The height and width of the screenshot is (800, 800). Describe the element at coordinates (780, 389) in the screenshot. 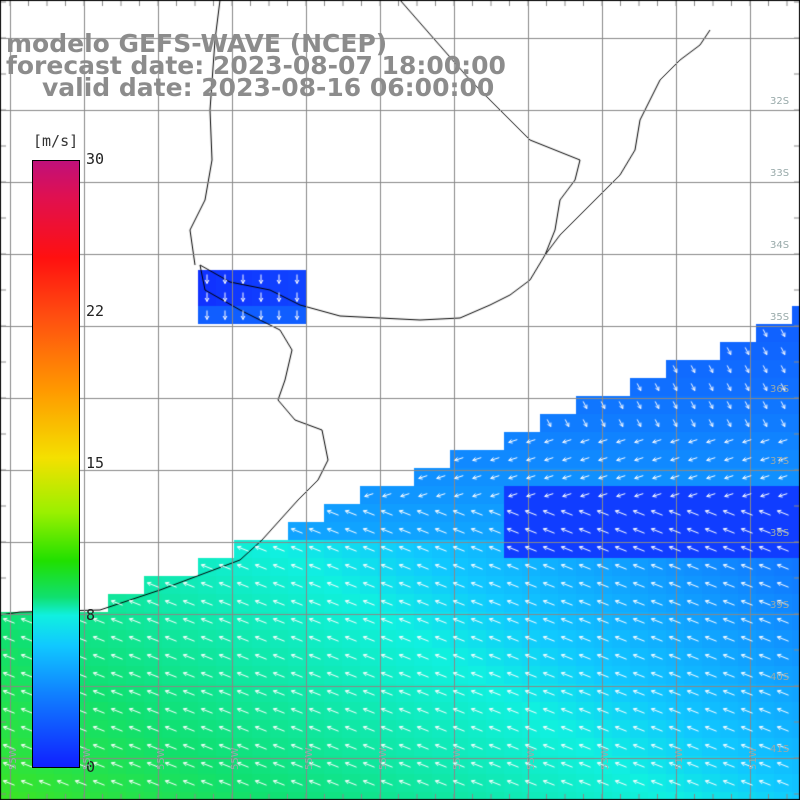

I see `lat-label: 36S` at that location.